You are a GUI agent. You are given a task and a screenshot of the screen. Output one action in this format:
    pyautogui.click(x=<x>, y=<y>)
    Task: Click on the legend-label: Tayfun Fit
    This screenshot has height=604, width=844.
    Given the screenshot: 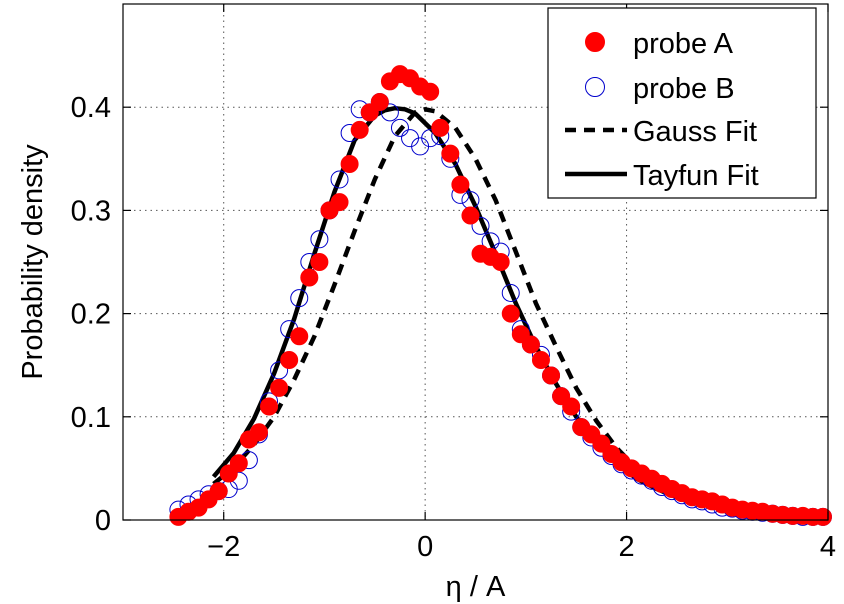 What is the action you would take?
    pyautogui.click(x=696, y=176)
    